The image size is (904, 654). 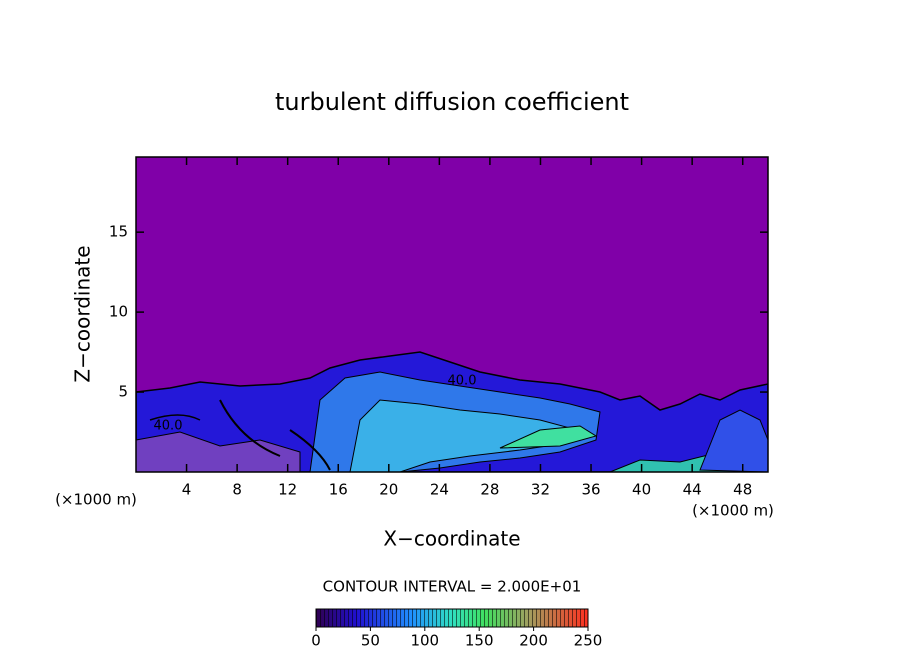 What do you see at coordinates (316, 641) in the screenshot?
I see `colorbar-tick-label: 0` at bounding box center [316, 641].